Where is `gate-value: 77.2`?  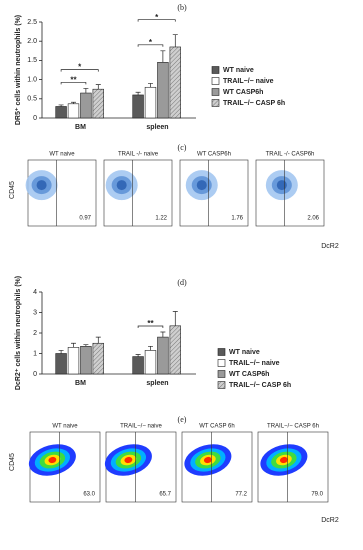 gate-value: 77.2 is located at coordinates (241, 495).